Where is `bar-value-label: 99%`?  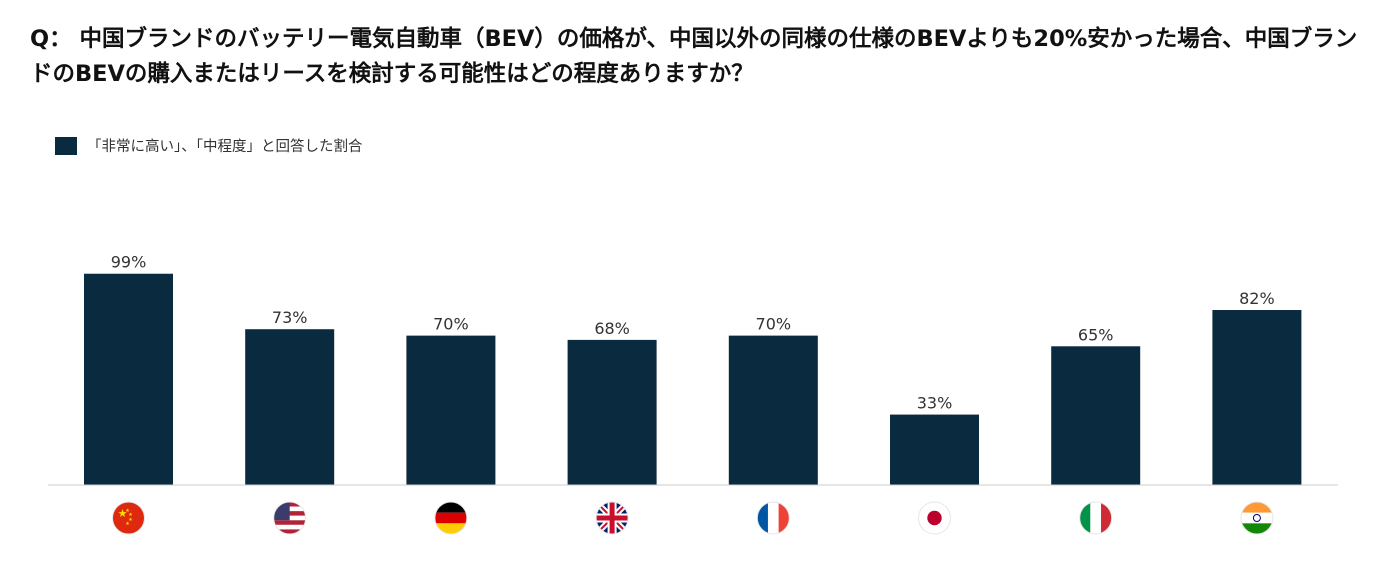
bar-value-label: 99% is located at coordinates (129, 262).